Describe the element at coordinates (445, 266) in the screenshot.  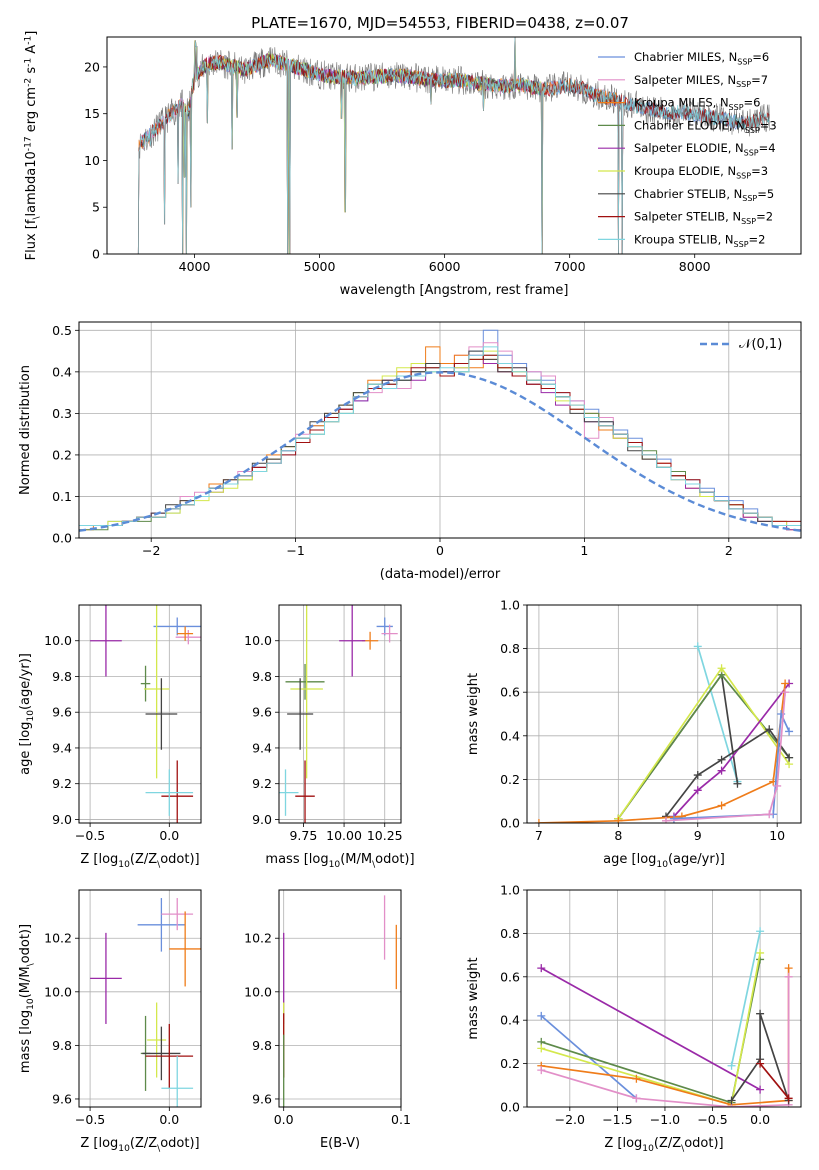
I see `x-tick-label: 6000` at that location.